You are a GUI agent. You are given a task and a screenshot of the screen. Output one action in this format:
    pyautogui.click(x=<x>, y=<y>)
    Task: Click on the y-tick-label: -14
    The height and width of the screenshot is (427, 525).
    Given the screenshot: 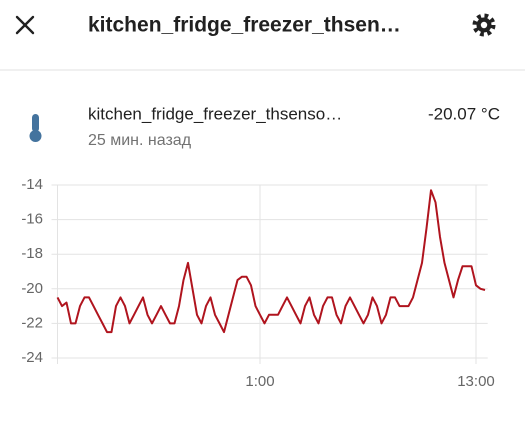 What is the action you would take?
    pyautogui.click(x=32, y=184)
    